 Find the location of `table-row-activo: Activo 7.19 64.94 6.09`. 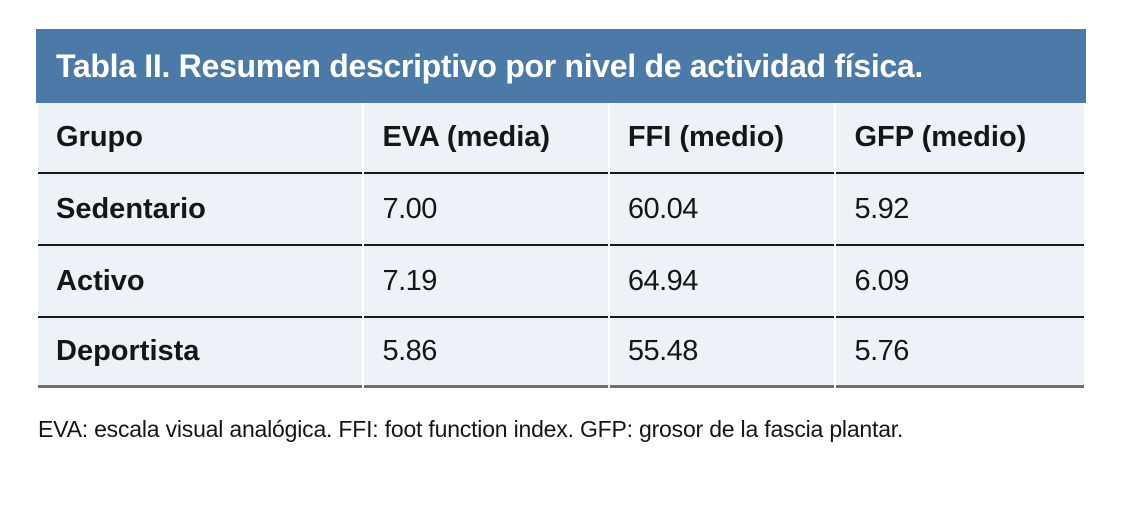

table-row-activo: Activo 7.19 64.94 6.09 is located at coordinates (561, 280).